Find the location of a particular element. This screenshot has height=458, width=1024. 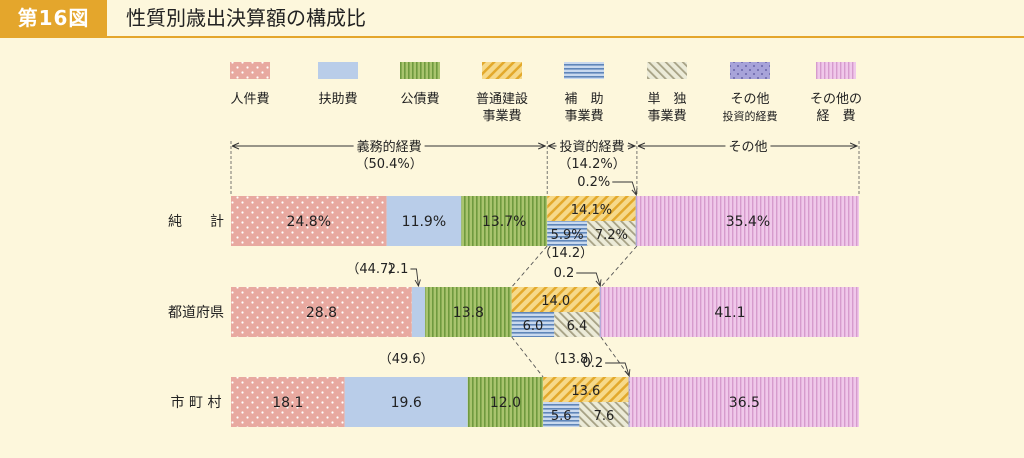

bar-value-label: 7.2% is located at coordinates (611, 235).